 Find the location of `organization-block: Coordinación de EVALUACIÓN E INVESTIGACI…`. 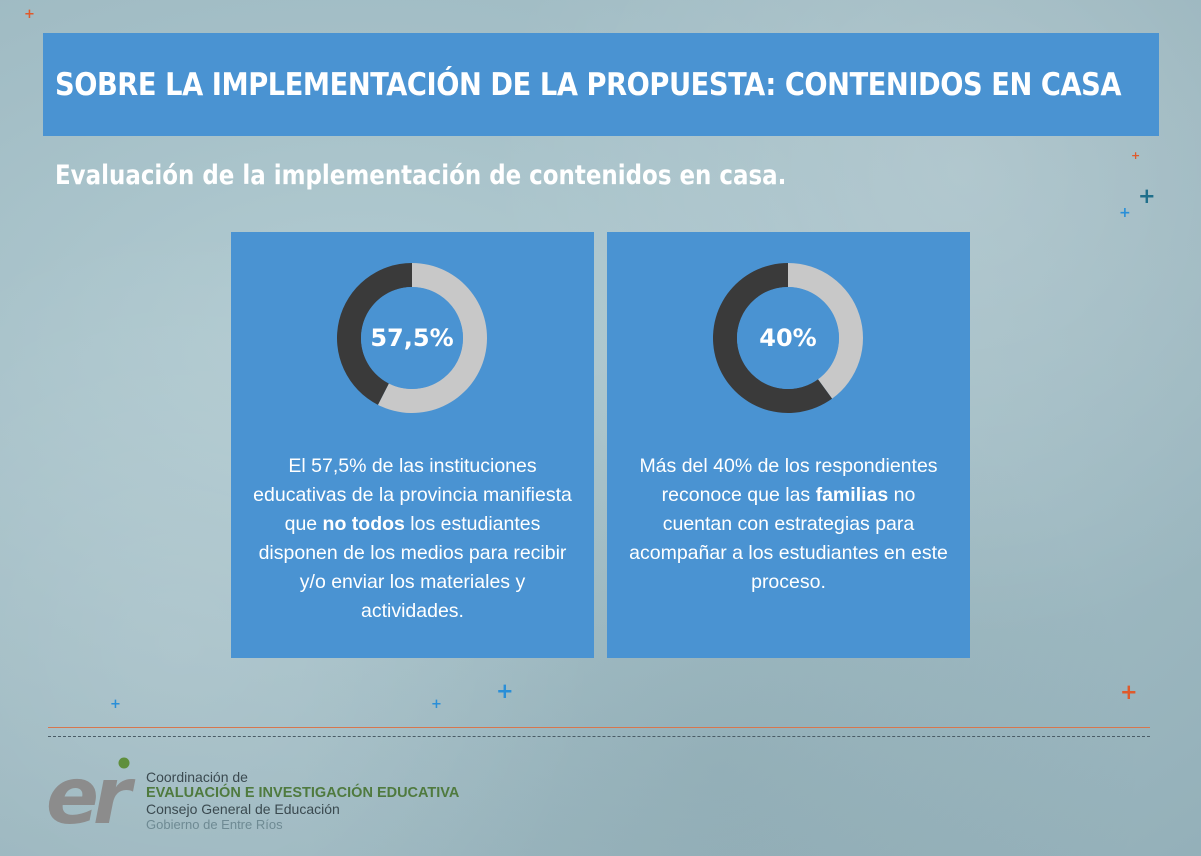

organization-block: Coordinación de EVALUACIÓN E INVESTIGACI… is located at coordinates (302, 801).